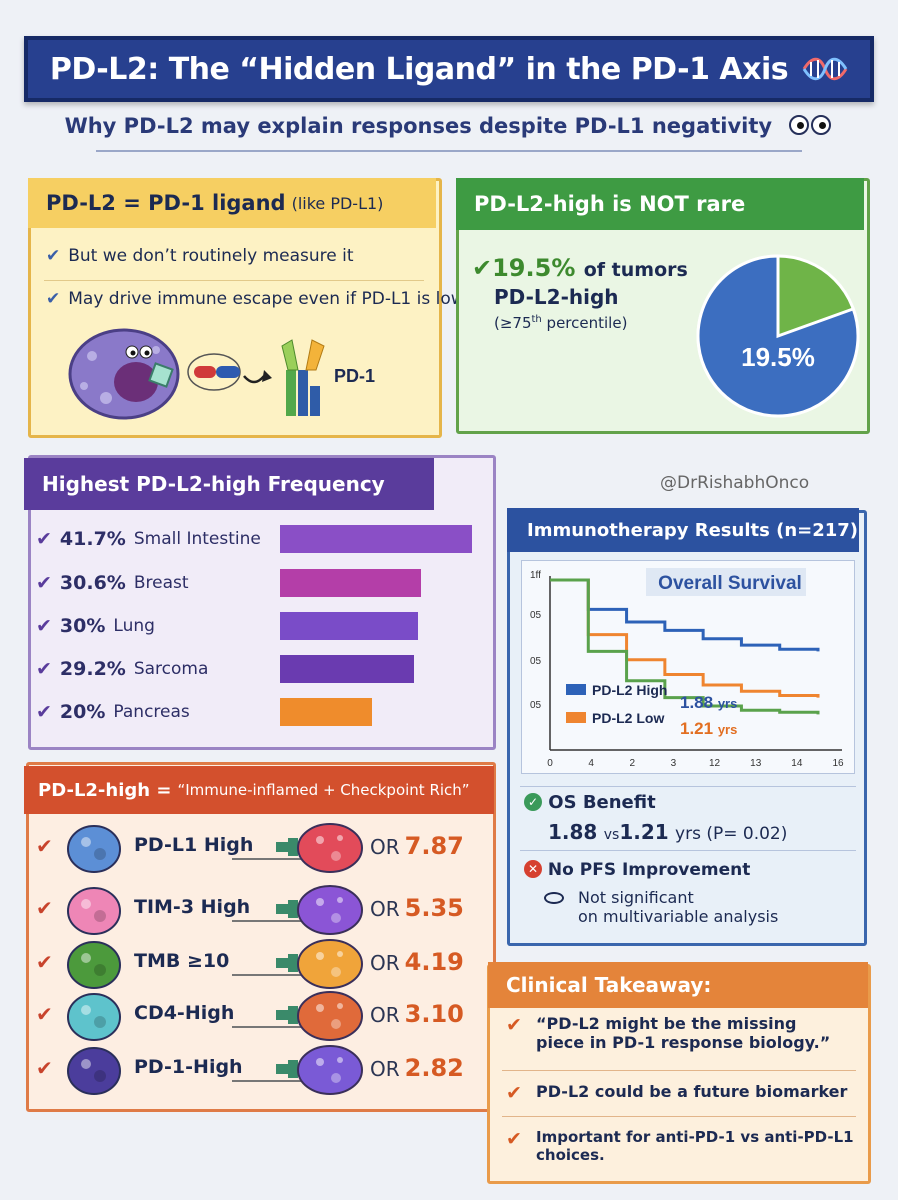 This screenshot has width=898, height=1200. Describe the element at coordinates (778, 357) in the screenshot. I see `pie-label: 19.5%` at that location.